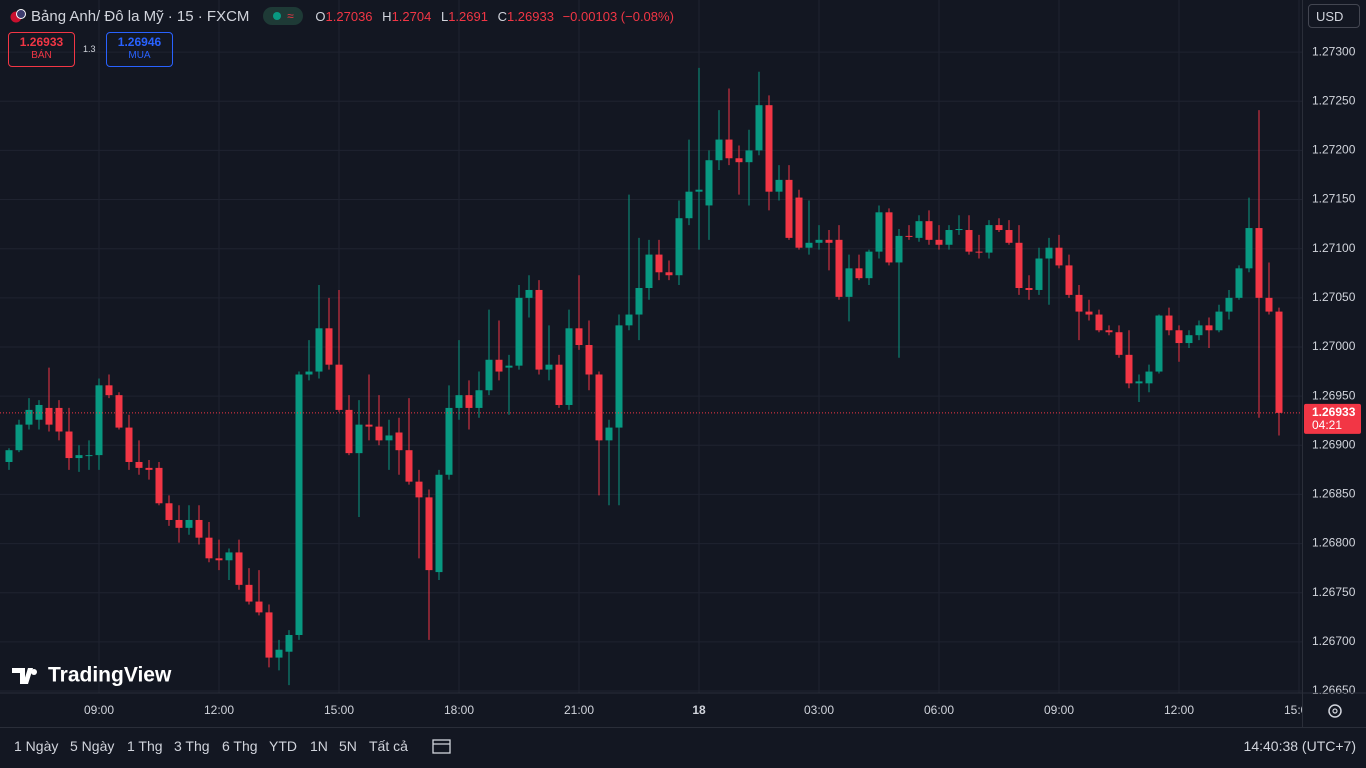  What do you see at coordinates (192, 746) in the screenshot?
I see `range-button: 3 Thg` at bounding box center [192, 746].